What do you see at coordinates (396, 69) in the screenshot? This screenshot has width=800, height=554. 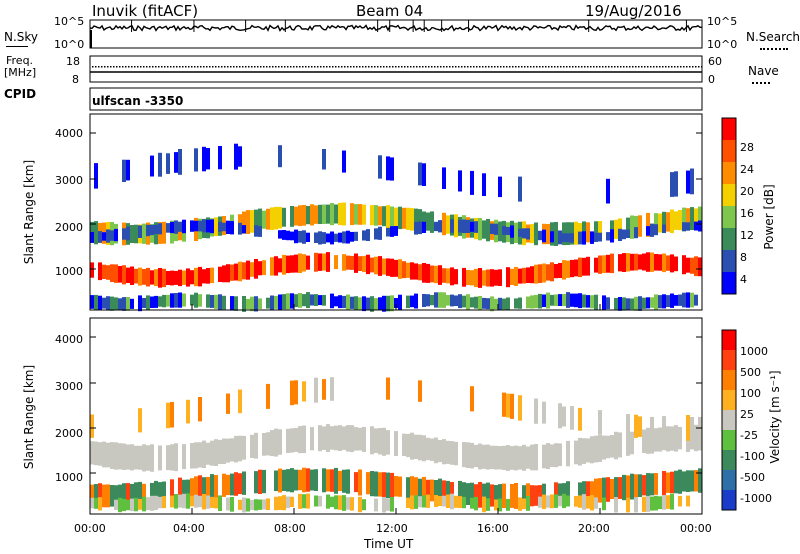 I see `freq-panel-frame` at bounding box center [396, 69].